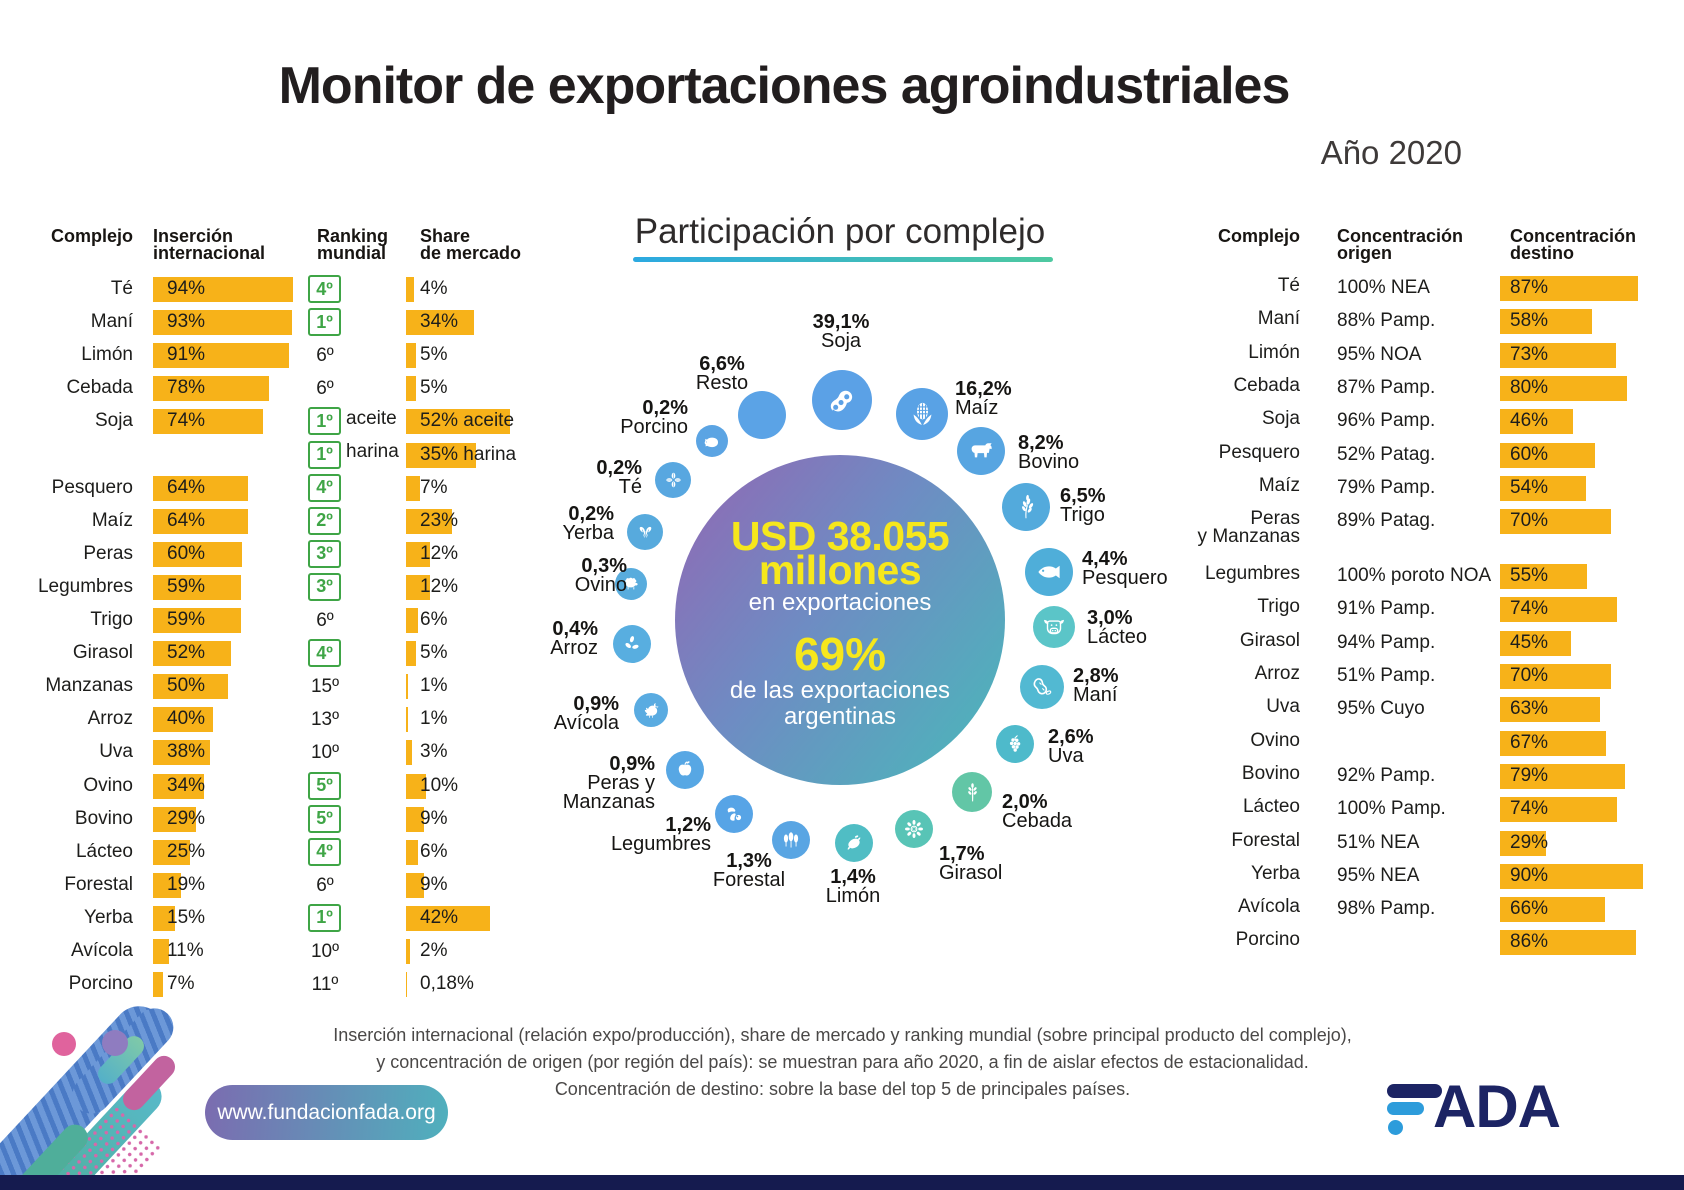 The height and width of the screenshot is (1190, 1684). Describe the element at coordinates (1529, 809) in the screenshot. I see `destino-value: 74%` at that location.